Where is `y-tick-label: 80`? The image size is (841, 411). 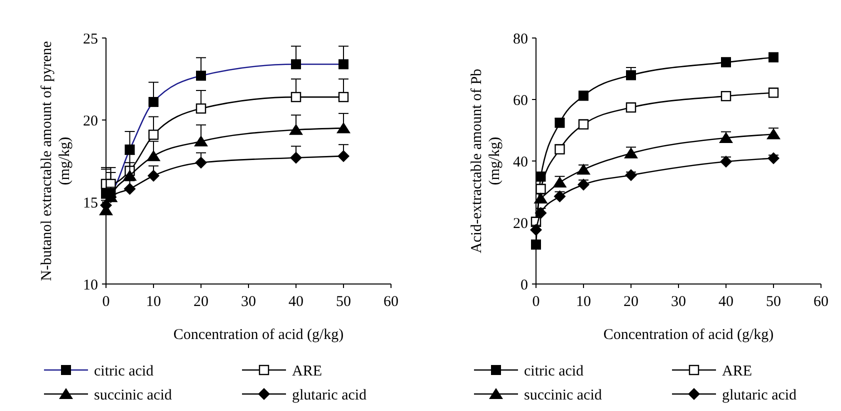
y-tick-label: 80 is located at coordinates (520, 39).